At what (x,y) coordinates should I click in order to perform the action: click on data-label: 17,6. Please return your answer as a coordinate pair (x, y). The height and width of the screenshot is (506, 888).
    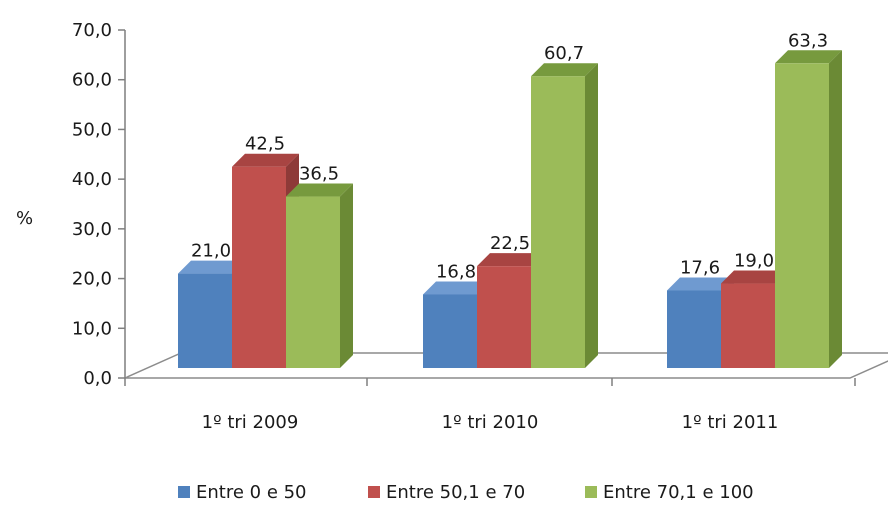
    Looking at the image, I should click on (700, 268).